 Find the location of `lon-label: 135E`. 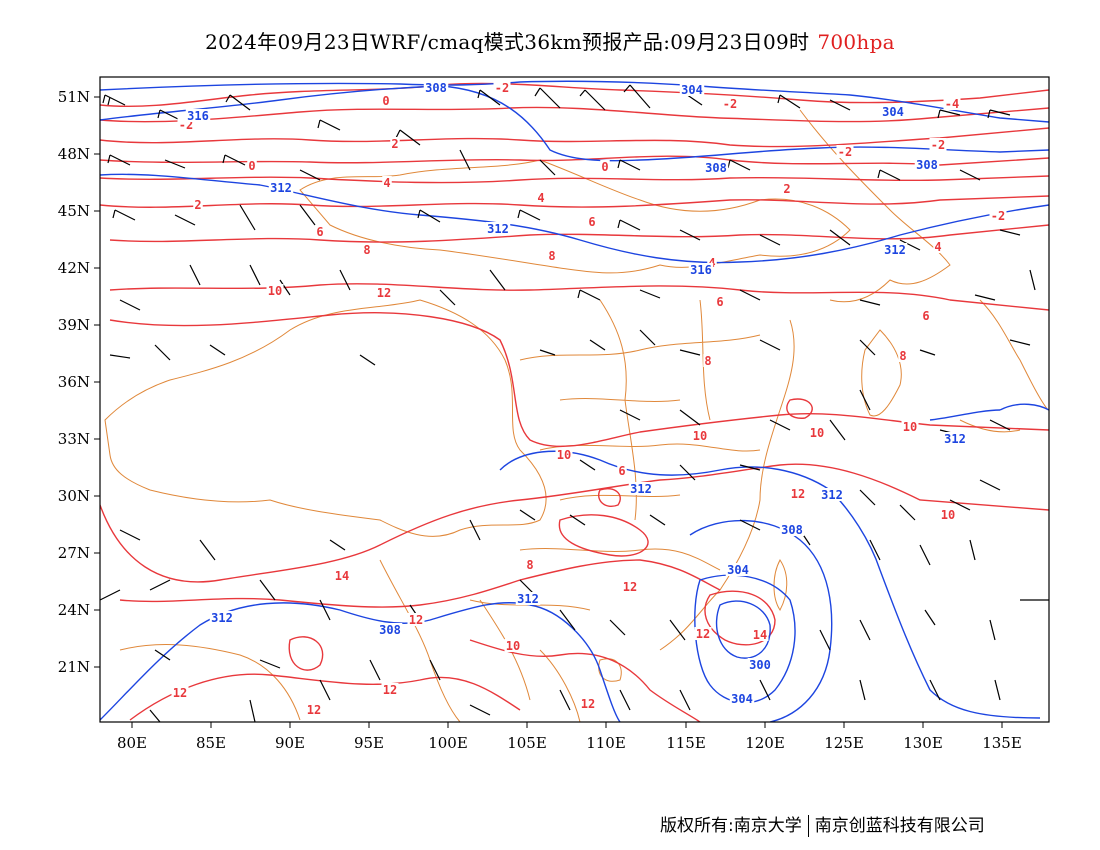

lon-label: 135E is located at coordinates (1002, 743).